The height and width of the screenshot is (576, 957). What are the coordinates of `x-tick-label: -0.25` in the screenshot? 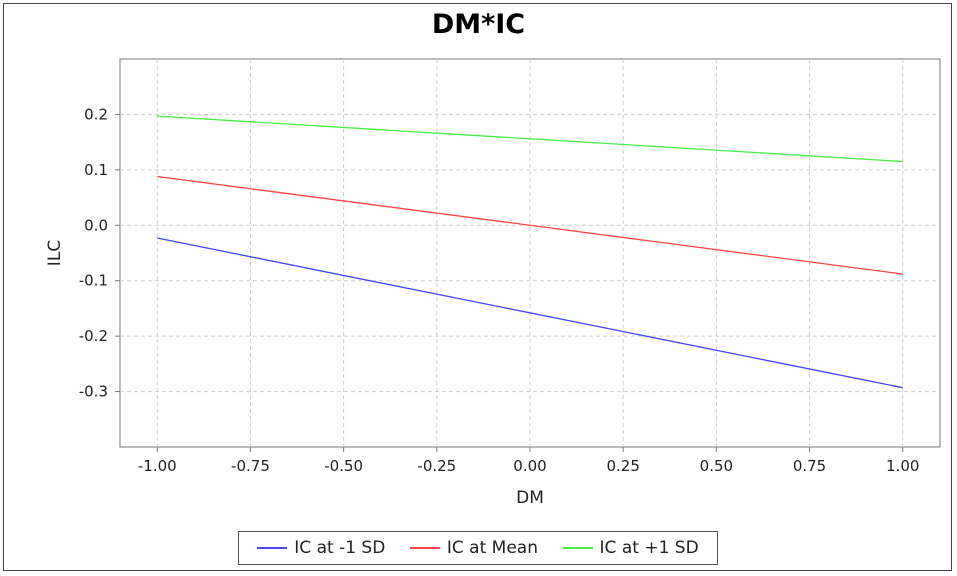 It's located at (436, 466).